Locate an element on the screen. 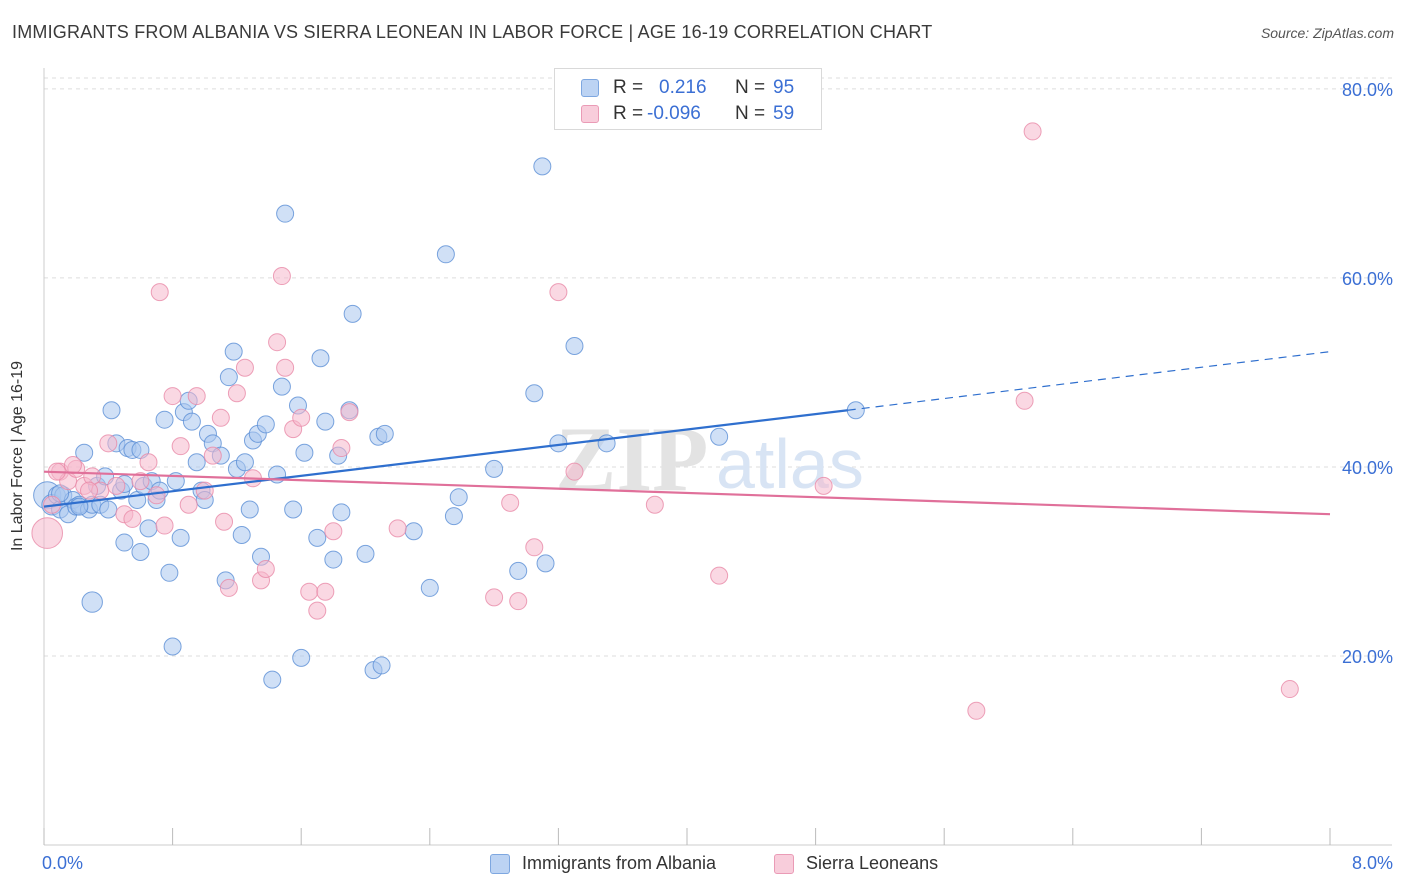  y-tick-label: 40.0% is located at coordinates (1367, 468).